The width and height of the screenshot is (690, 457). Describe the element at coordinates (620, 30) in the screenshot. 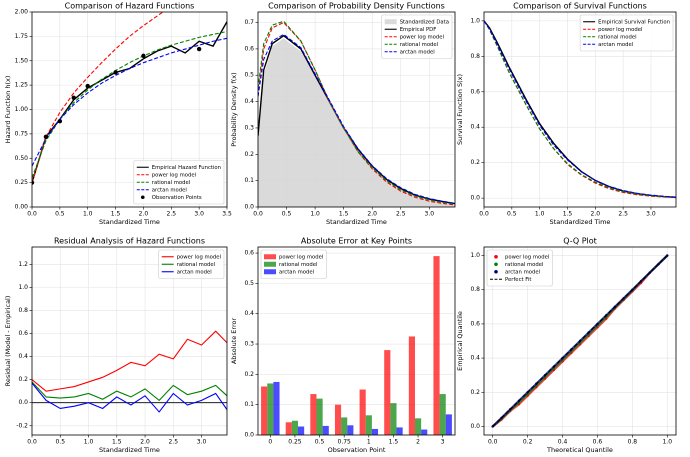

I see `legend-label: power log model` at that location.